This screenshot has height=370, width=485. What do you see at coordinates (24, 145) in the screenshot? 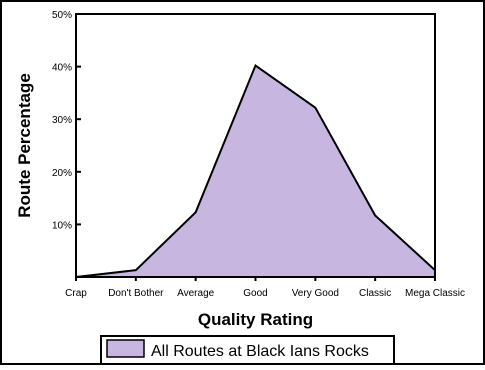
I see `y-axis-title: Route Percentage` at bounding box center [24, 145].